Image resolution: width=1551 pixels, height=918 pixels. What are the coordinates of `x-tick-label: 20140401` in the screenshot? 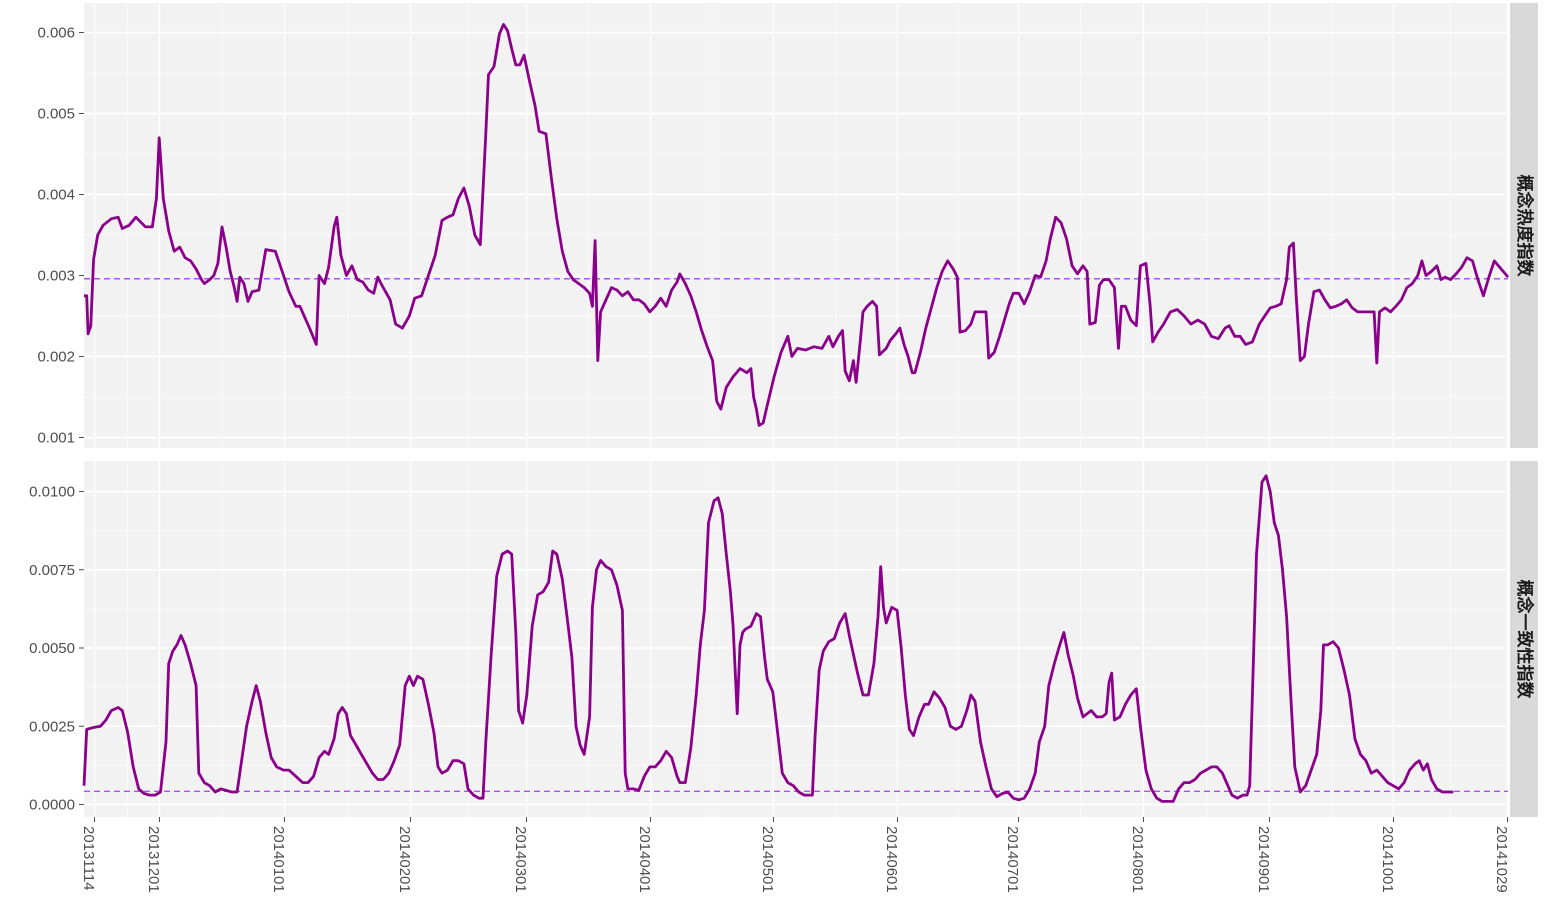 It's located at (644, 859).